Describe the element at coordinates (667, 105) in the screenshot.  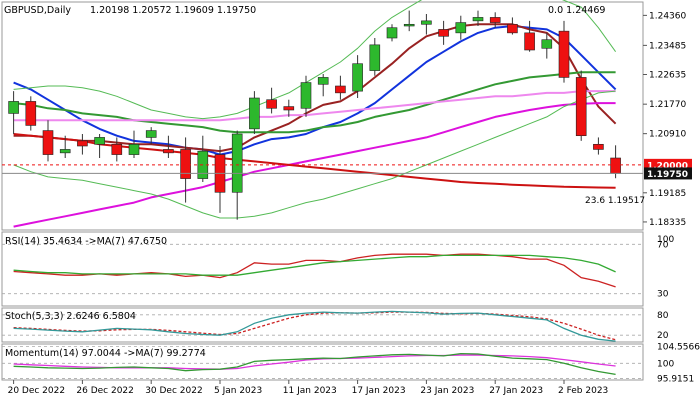
I see `price-tick-label: 1.21770` at that location.